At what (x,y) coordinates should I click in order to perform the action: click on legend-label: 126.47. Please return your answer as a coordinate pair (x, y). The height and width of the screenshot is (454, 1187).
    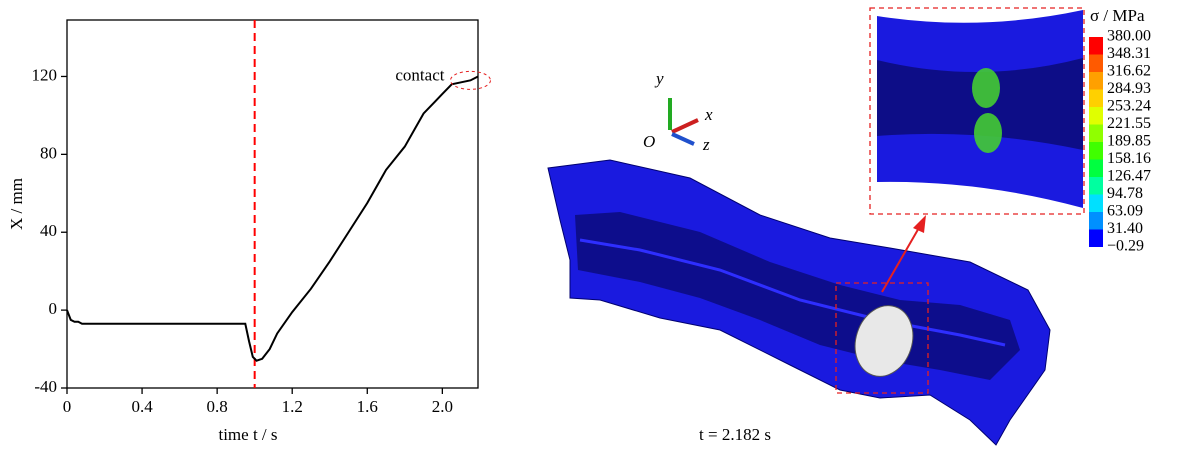
    Looking at the image, I should click on (1129, 176).